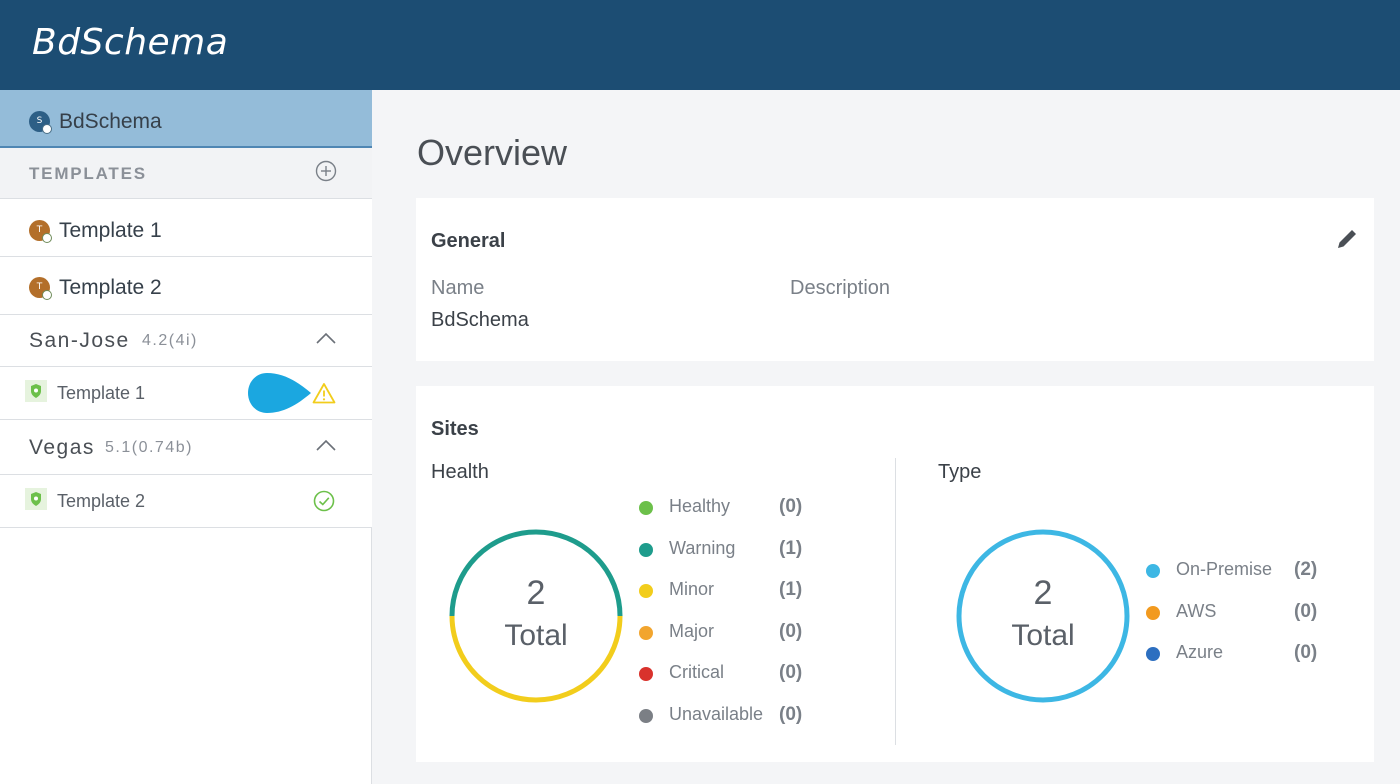 The height and width of the screenshot is (784, 1400). I want to click on site-template-label: Template 2, so click(101, 501).